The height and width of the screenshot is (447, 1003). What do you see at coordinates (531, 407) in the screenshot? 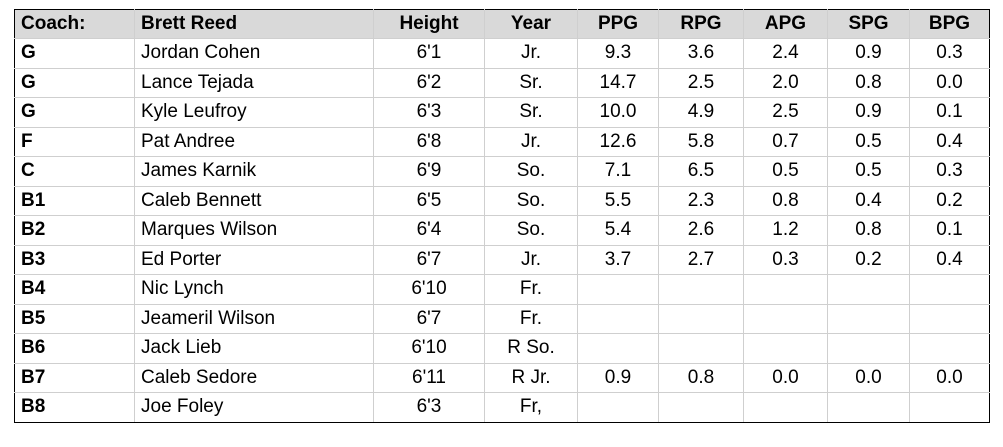
I see `year-cell: Fr,` at bounding box center [531, 407].